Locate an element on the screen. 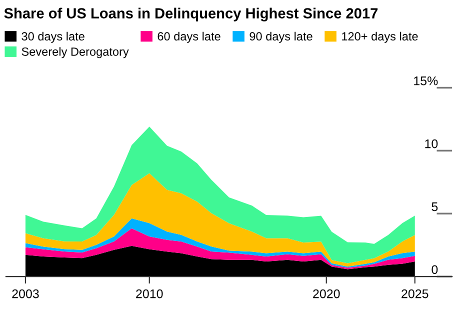 The width and height of the screenshot is (473, 310). x-tick-label: 2025 is located at coordinates (415, 293).